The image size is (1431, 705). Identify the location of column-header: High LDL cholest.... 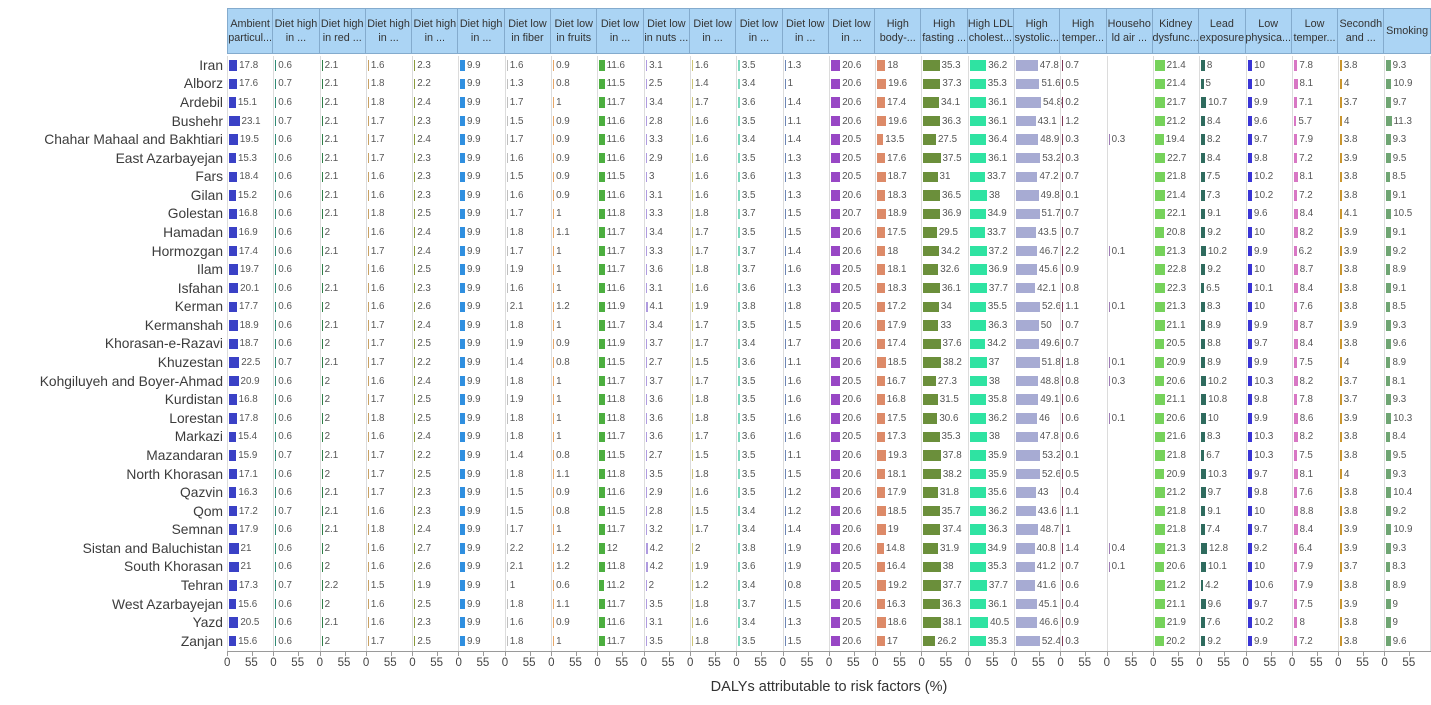
(991, 31).